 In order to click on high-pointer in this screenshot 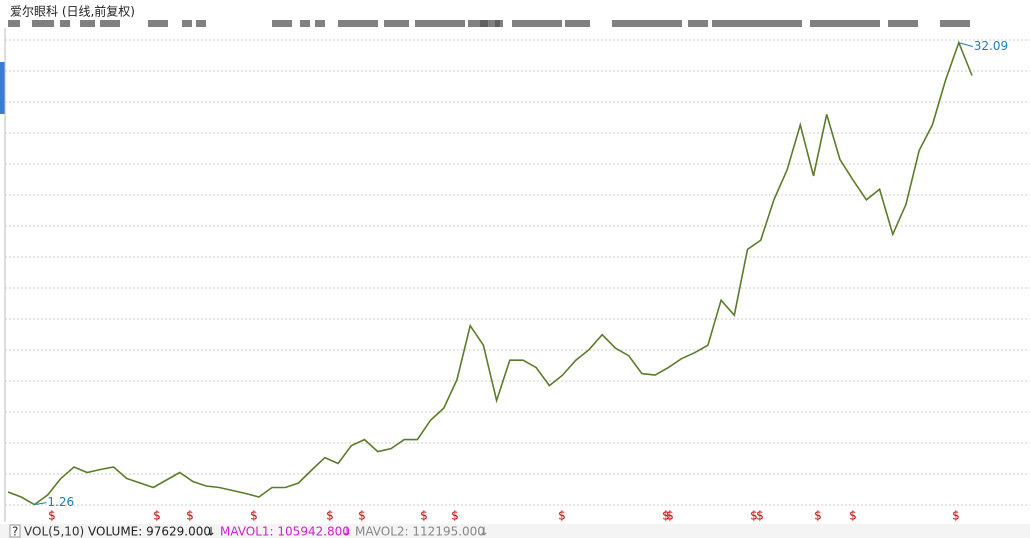, I will do `click(965, 45)`.